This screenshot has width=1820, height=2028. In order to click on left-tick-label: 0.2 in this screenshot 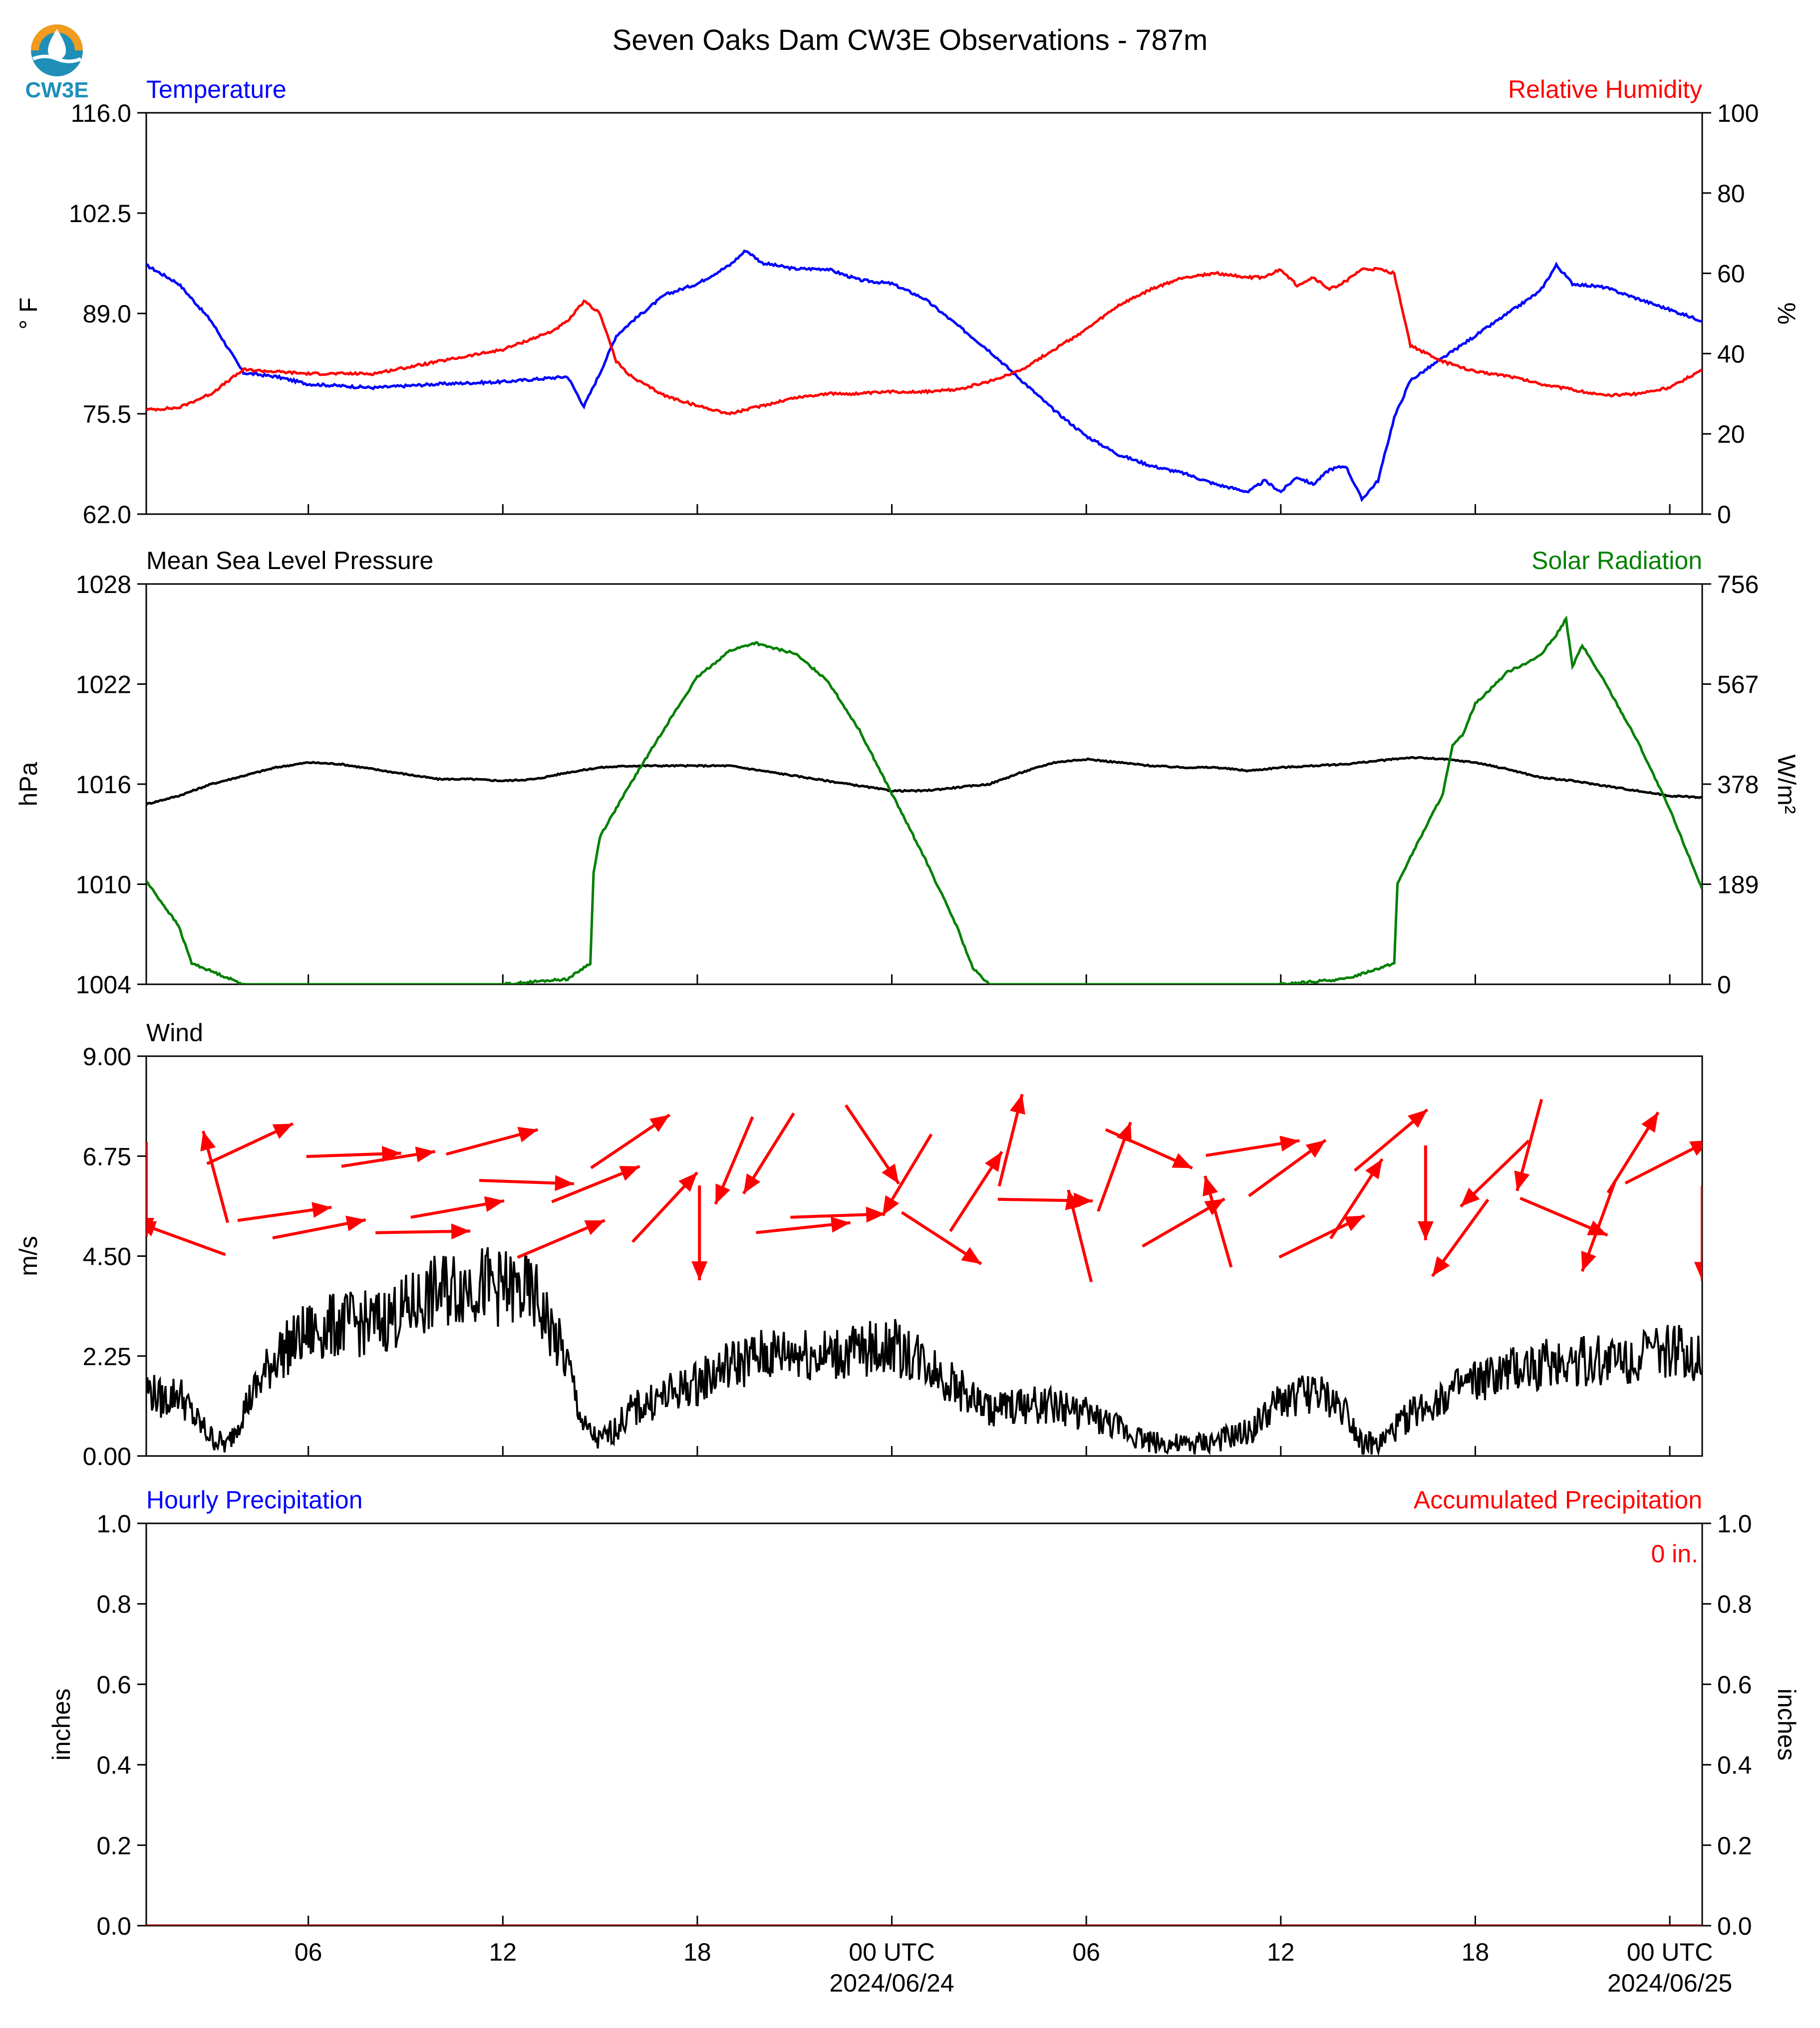, I will do `click(113, 1846)`.